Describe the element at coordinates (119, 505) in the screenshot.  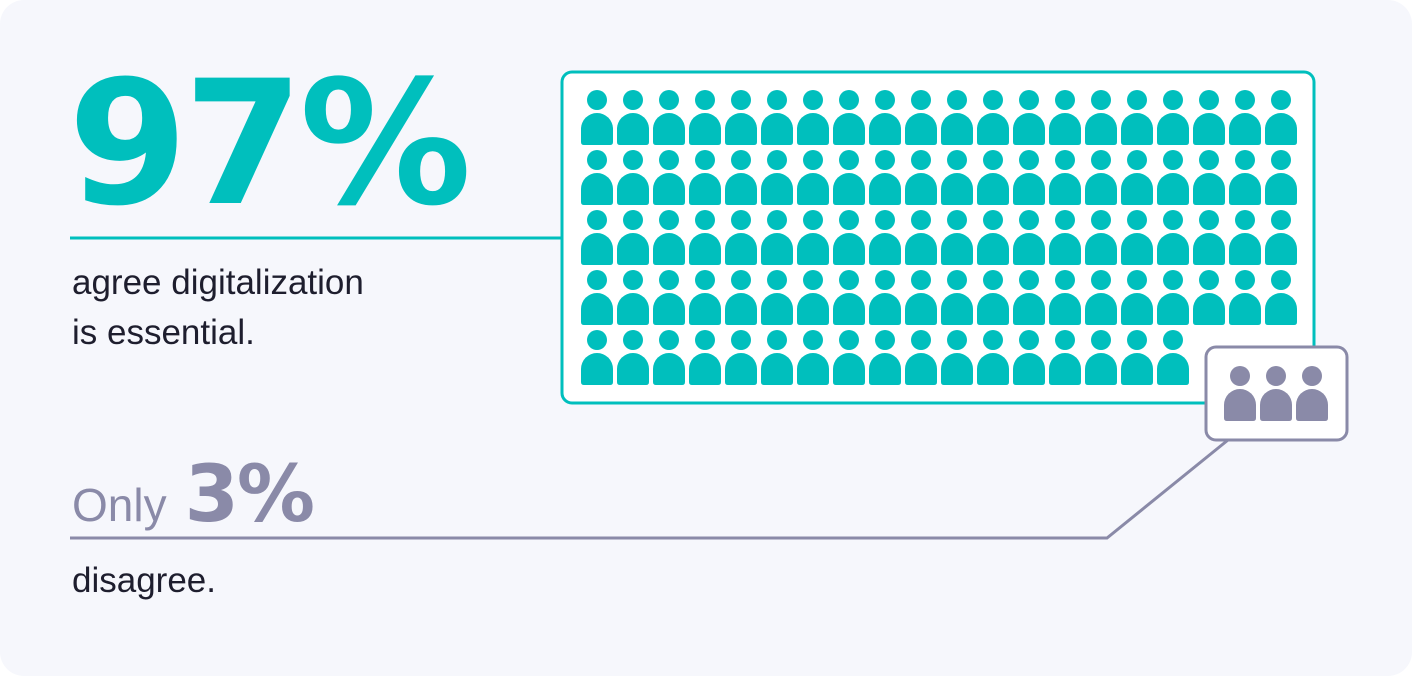
I see `disagree-prefix: Only` at that location.